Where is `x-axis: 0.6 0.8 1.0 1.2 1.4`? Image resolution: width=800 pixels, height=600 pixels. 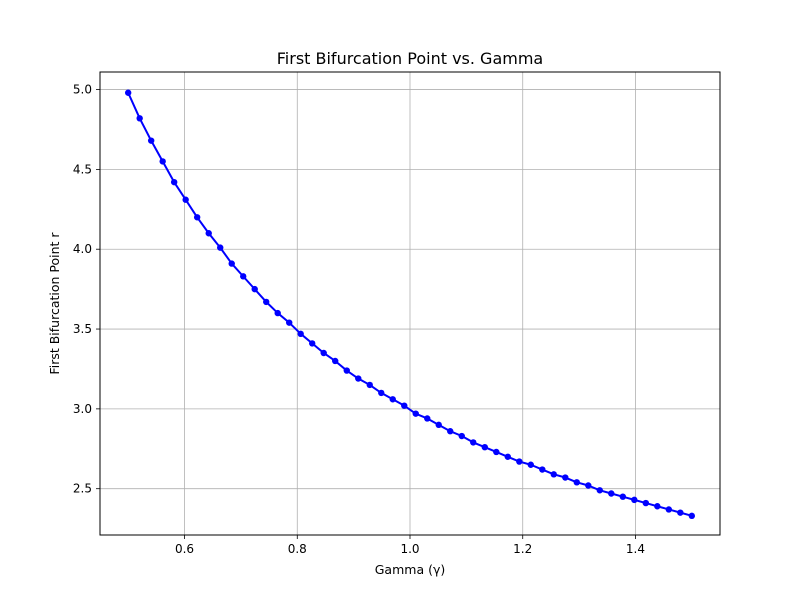
x-axis: 0.6 0.8 1.0 1.2 1.4 is located at coordinates (410, 545).